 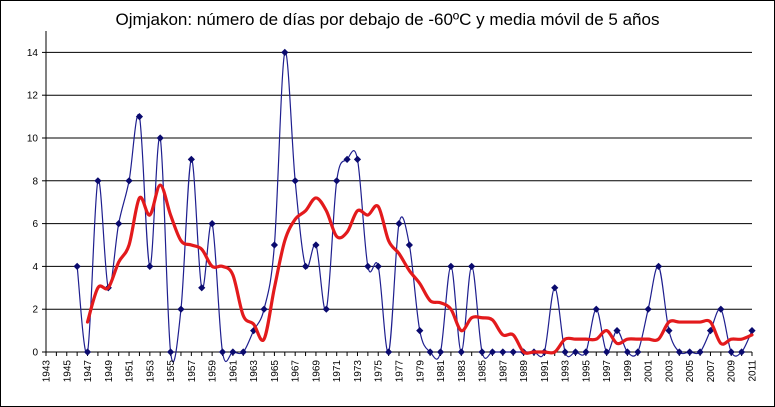 What do you see at coordinates (721, 309) in the screenshot?
I see `data-point-2008` at bounding box center [721, 309].